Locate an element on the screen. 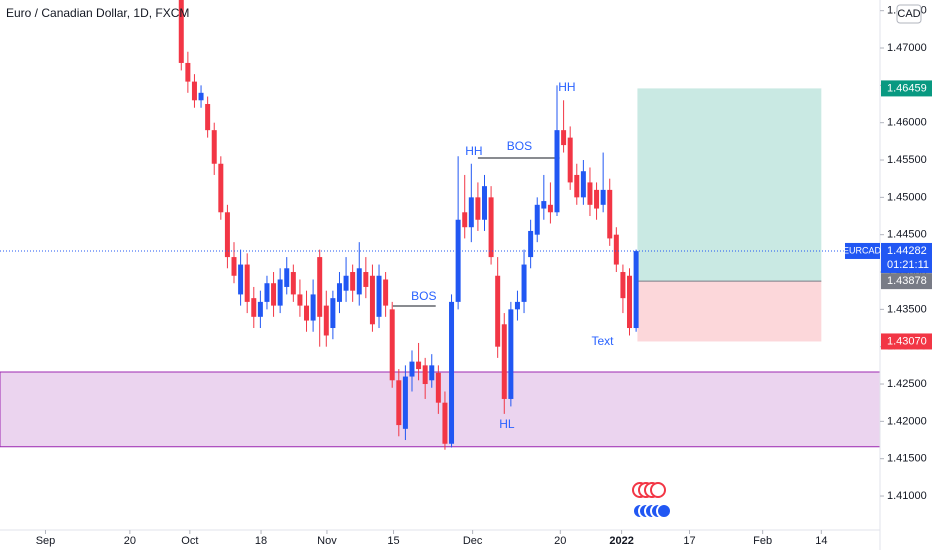 This screenshot has height=550, width=932. x-tick-label: 17 is located at coordinates (689, 541).